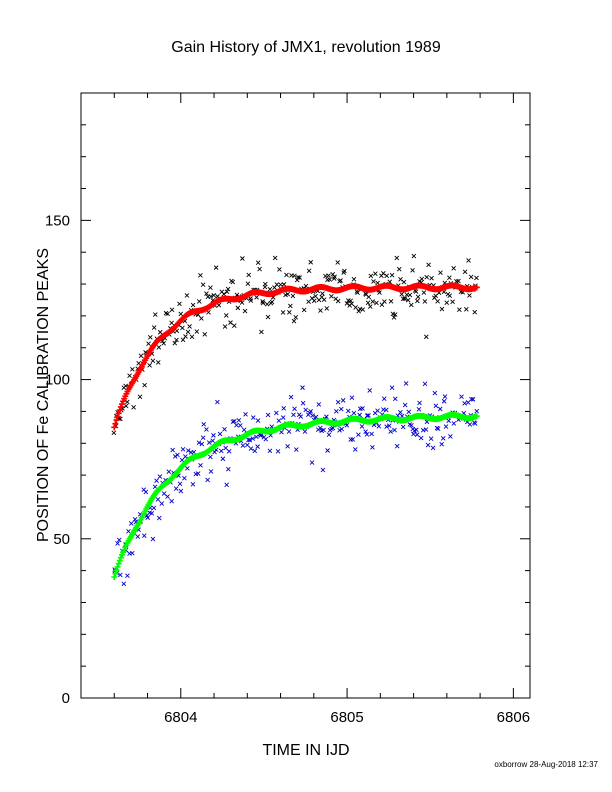 Image resolution: width=612 pixels, height=792 pixels. I want to click on y-tick-label: 0, so click(66, 698).